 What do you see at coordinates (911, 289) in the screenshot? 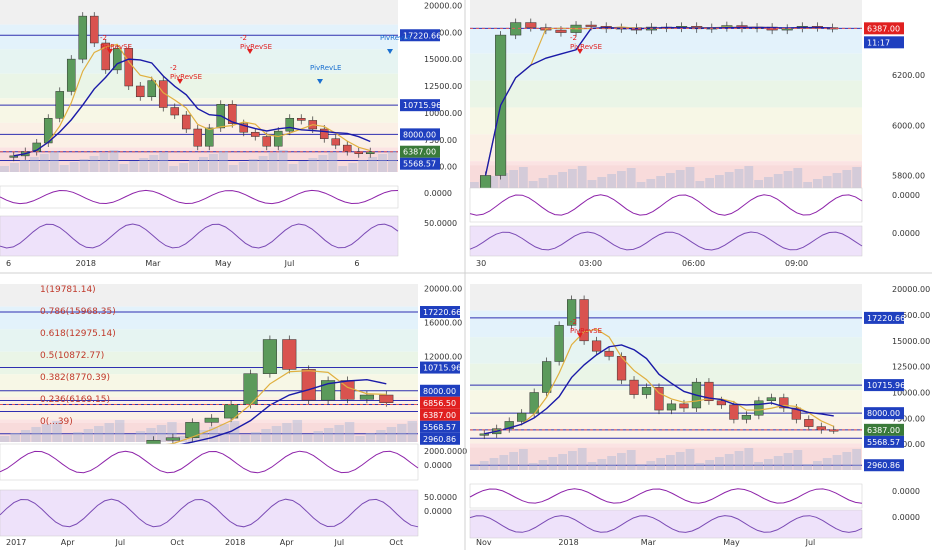
I see `y-tick-label: 20000.00` at bounding box center [911, 289].